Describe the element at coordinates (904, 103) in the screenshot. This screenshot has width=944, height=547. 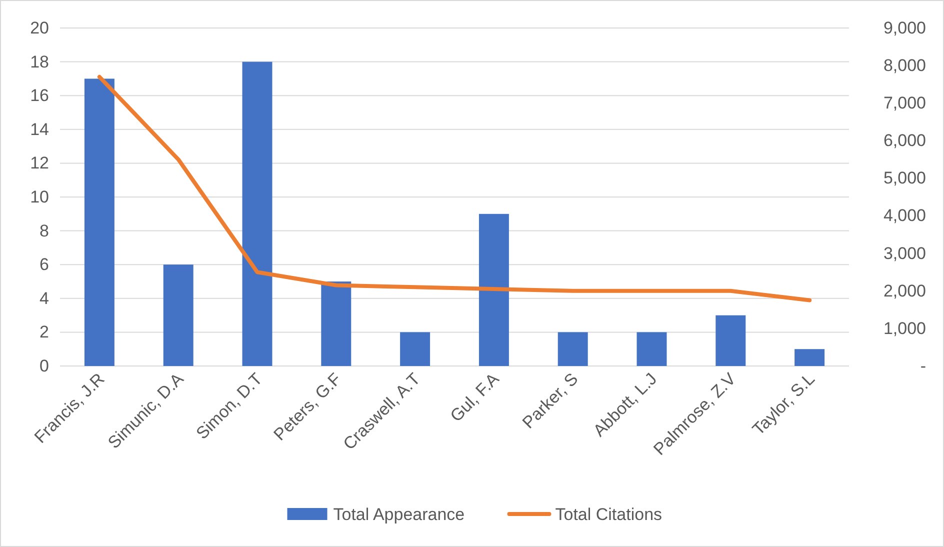
I see `y2-tick-label: 7,000` at that location.